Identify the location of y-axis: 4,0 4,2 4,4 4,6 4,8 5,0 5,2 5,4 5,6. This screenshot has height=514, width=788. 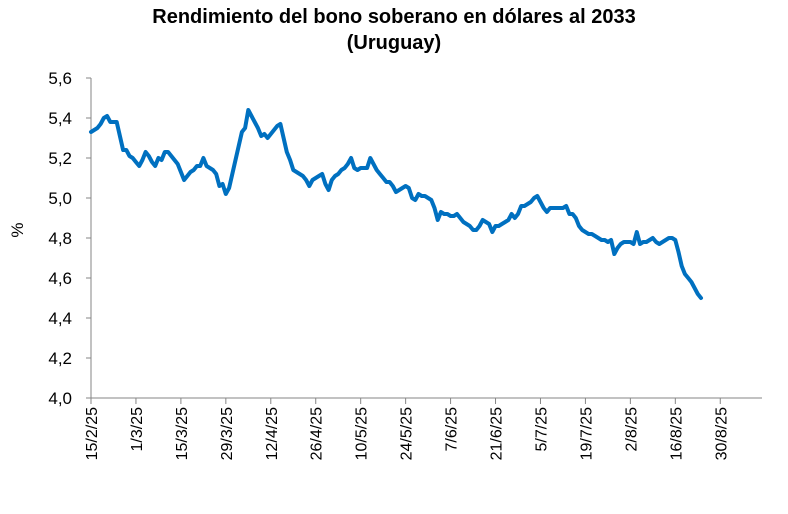
(70, 238).